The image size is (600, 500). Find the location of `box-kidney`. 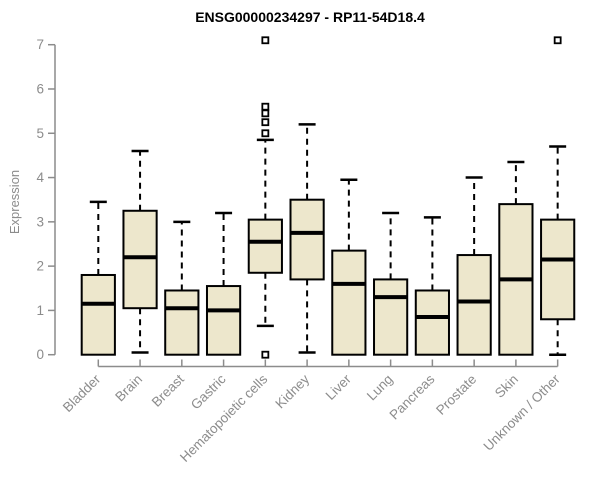

box-kidney is located at coordinates (307, 239).